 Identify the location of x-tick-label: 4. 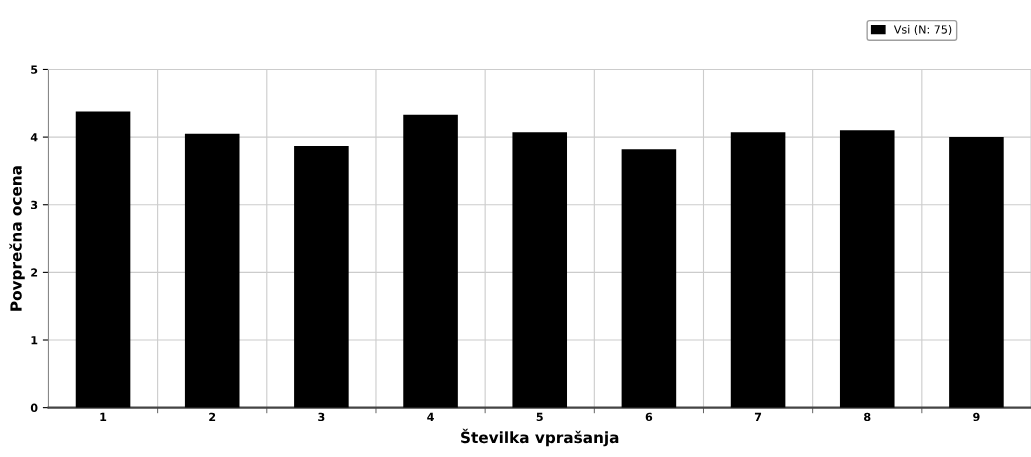
(430, 416).